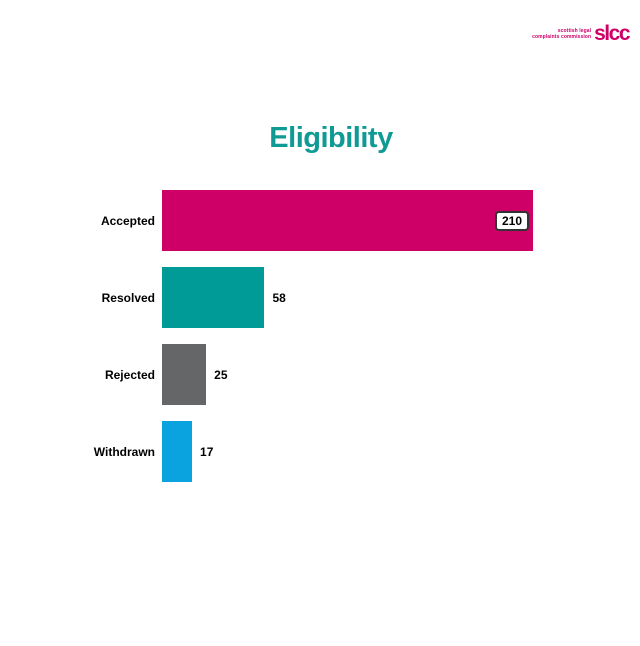 The width and height of the screenshot is (640, 646). I want to click on bar-resolved: 58, so click(213, 297).